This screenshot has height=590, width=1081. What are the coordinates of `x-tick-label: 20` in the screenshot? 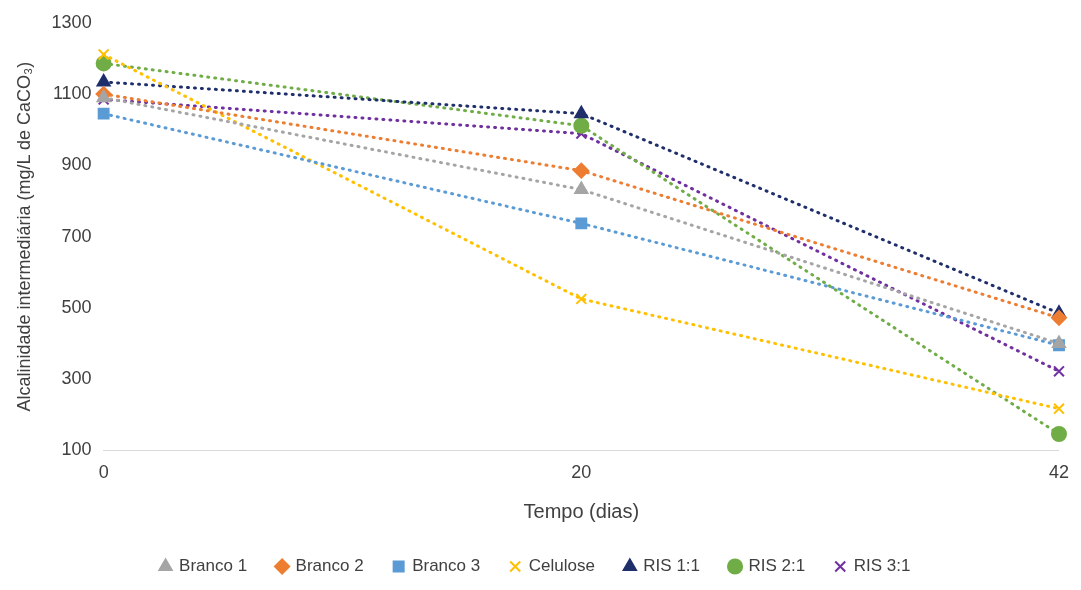 It's located at (581, 472).